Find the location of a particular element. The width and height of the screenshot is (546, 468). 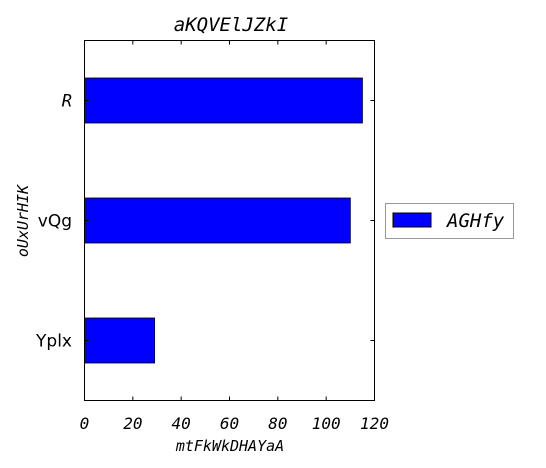

y-tick-label: vQg is located at coordinates (55, 222).